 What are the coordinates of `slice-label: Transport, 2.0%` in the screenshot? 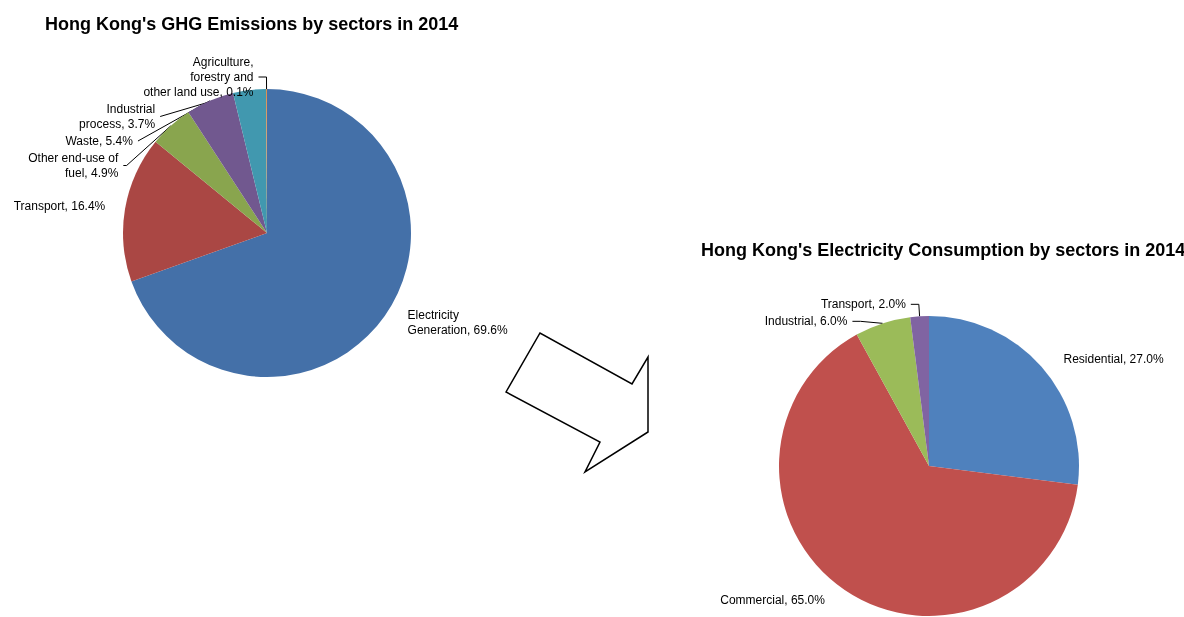 It's located at (863, 304).